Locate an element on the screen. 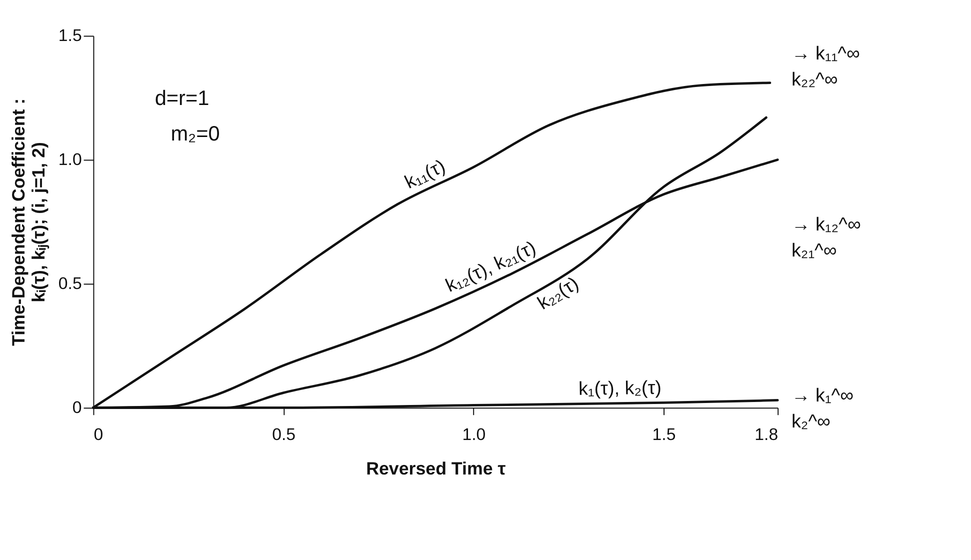 The height and width of the screenshot is (560, 971). x-tick-label: 1.5 is located at coordinates (664, 434).